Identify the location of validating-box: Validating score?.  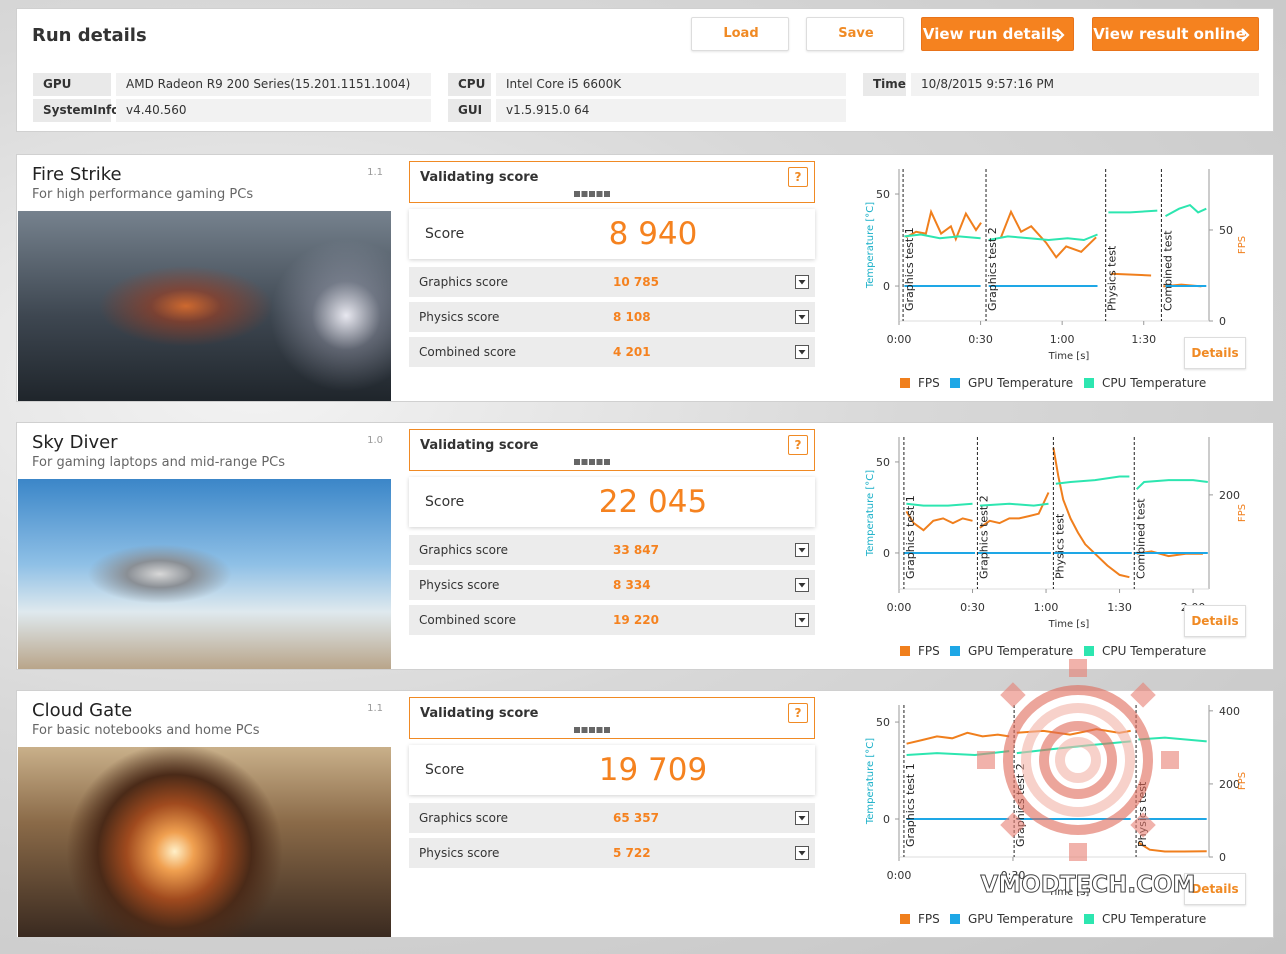
(612, 450).